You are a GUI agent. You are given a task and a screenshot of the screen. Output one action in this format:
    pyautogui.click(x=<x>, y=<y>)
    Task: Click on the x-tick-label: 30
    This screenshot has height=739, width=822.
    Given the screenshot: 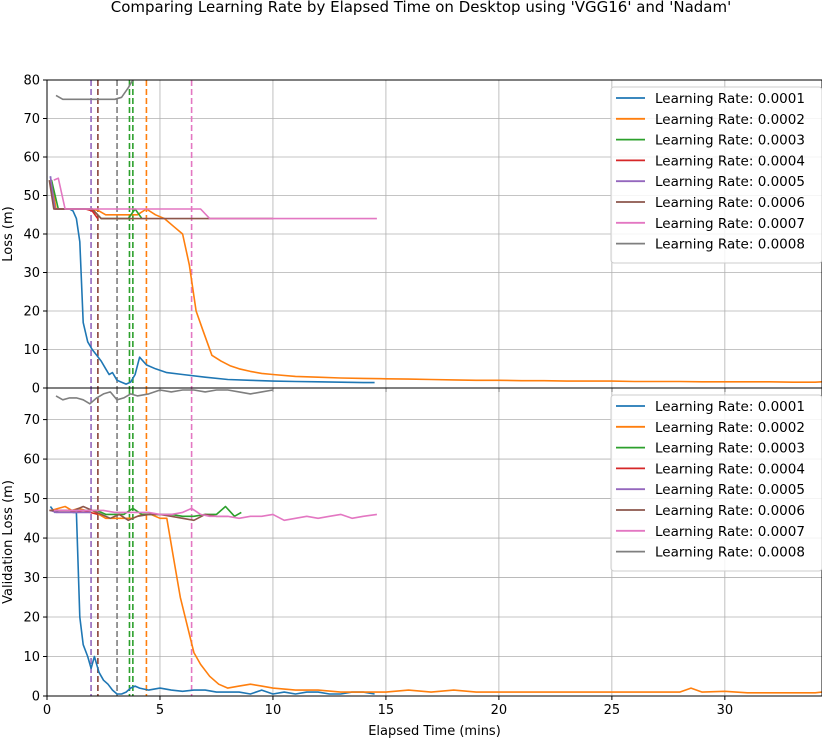 What is the action you would take?
    pyautogui.click(x=725, y=710)
    